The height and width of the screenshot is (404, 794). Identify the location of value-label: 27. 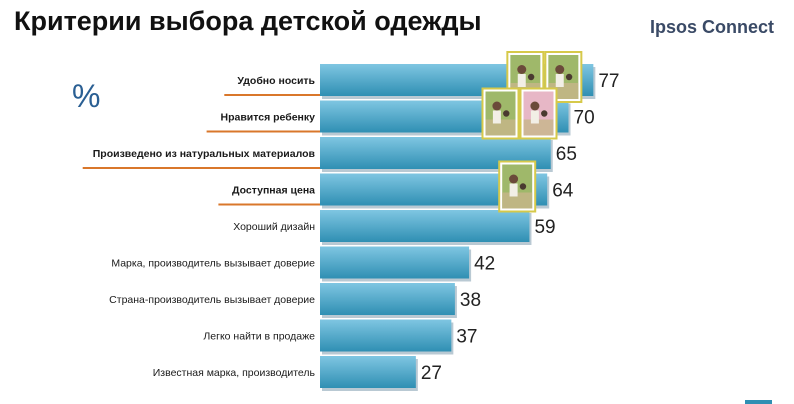
(431, 373).